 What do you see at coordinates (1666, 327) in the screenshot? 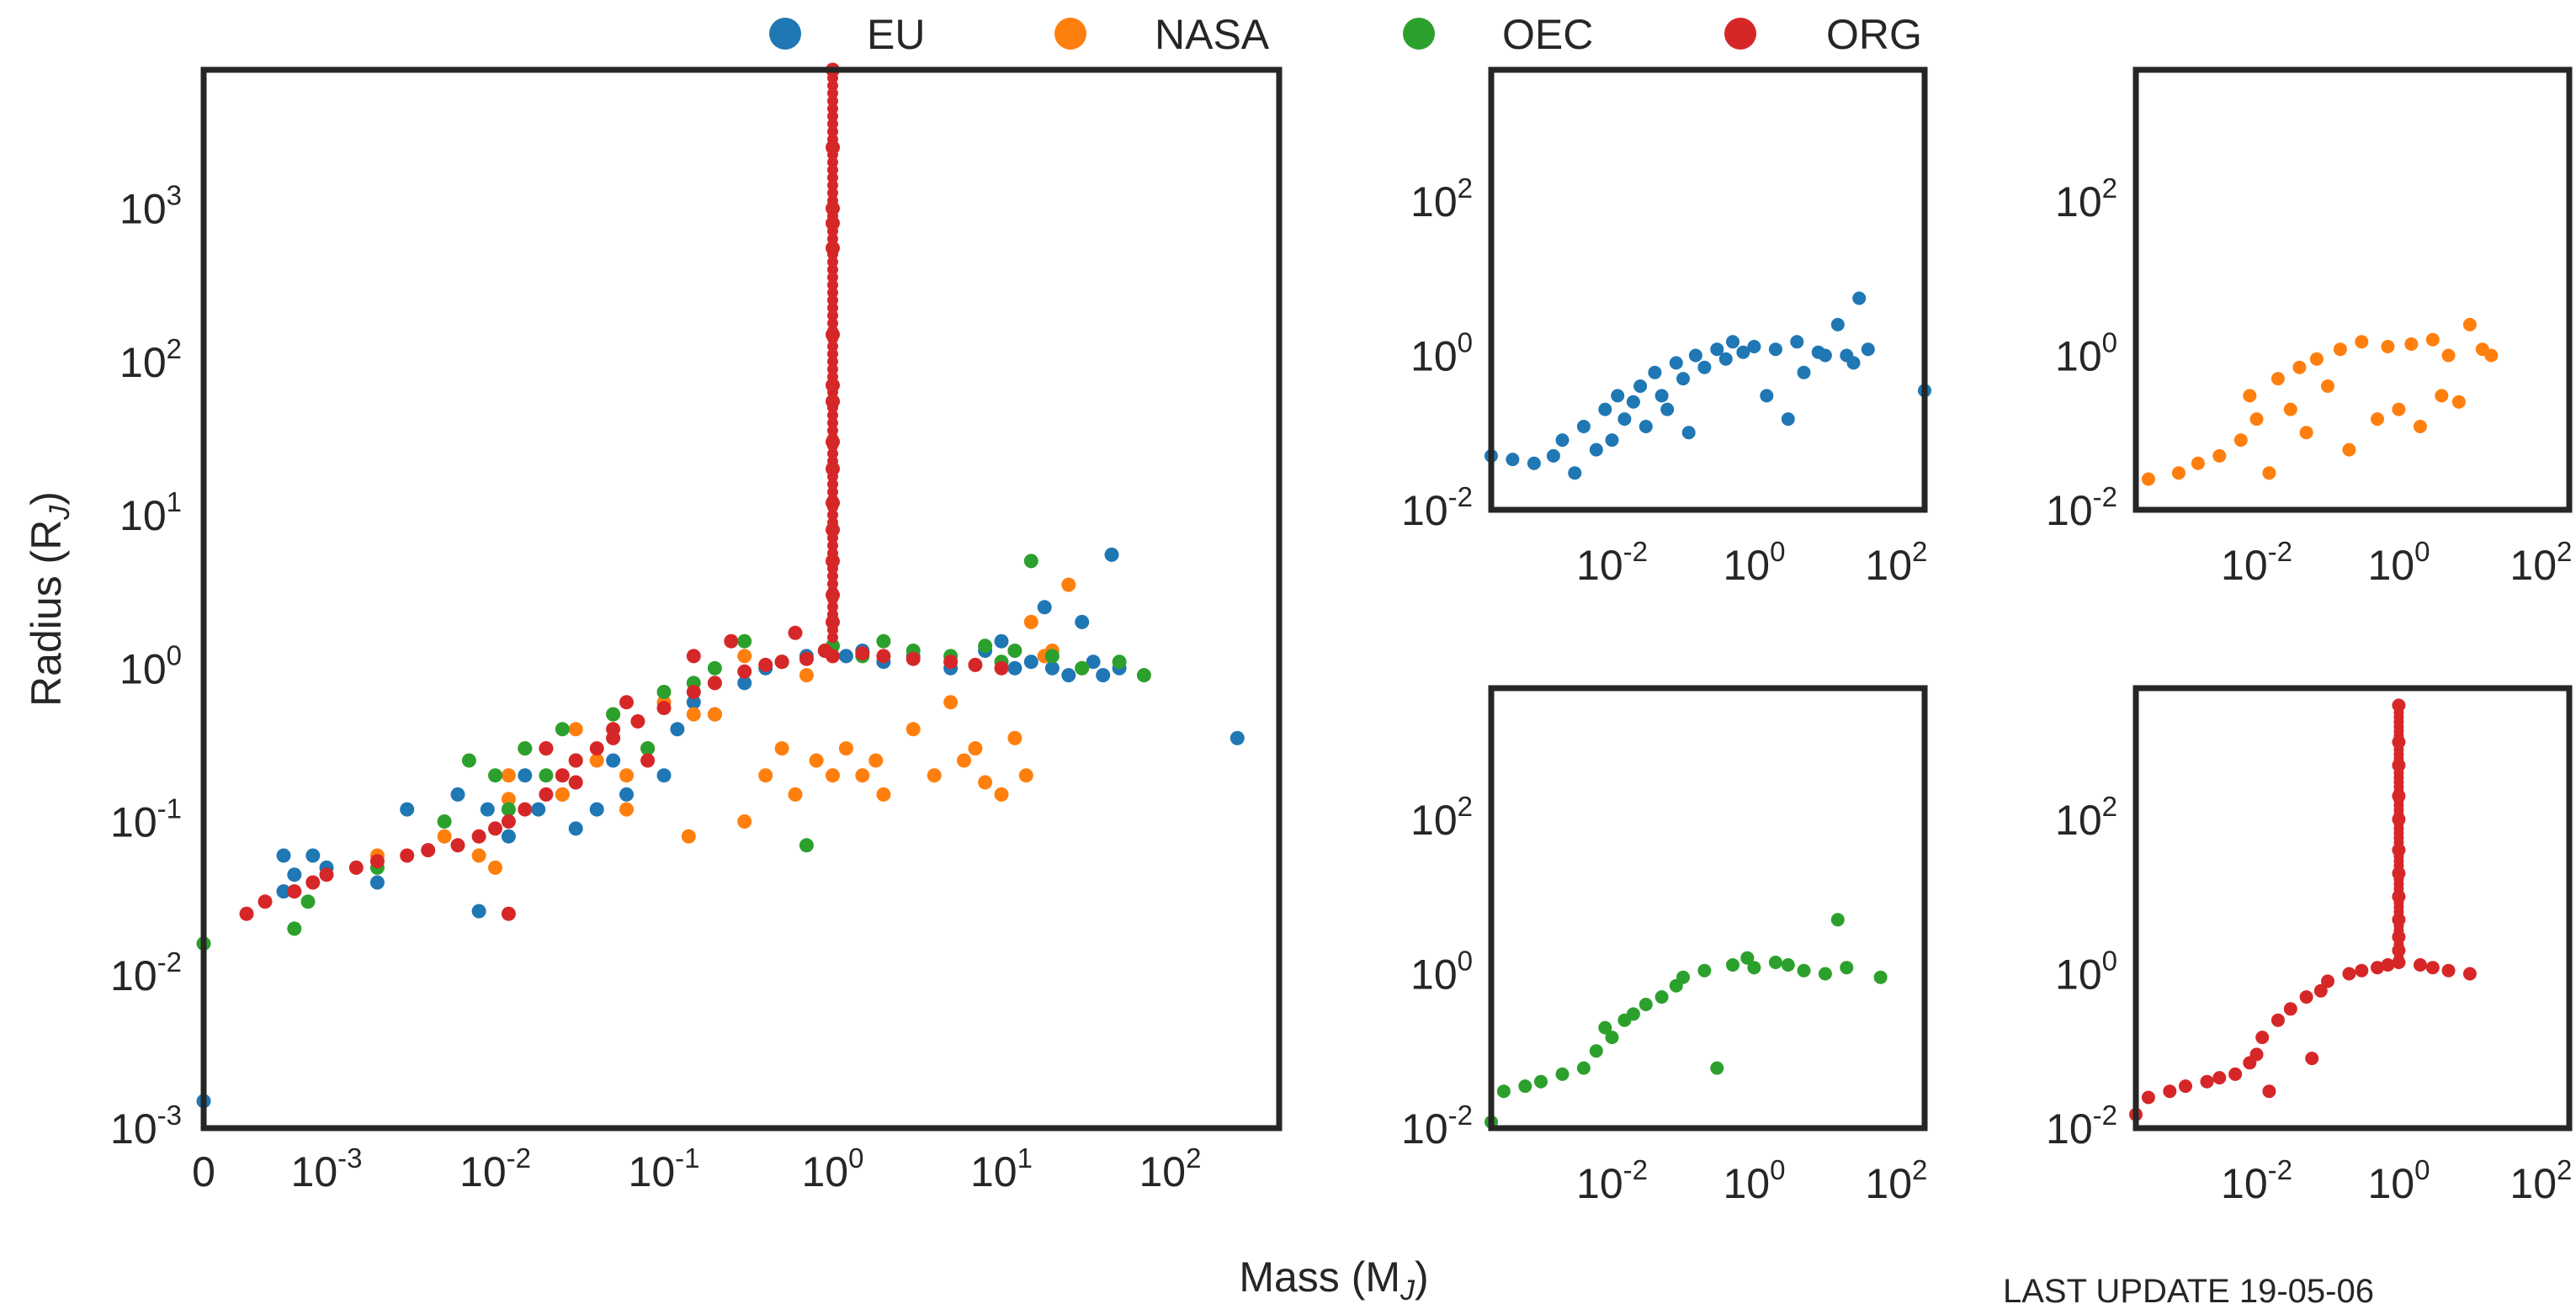
I see `eu-scatter-panel: 10-2 100 102 10-2 100 102` at bounding box center [1666, 327].